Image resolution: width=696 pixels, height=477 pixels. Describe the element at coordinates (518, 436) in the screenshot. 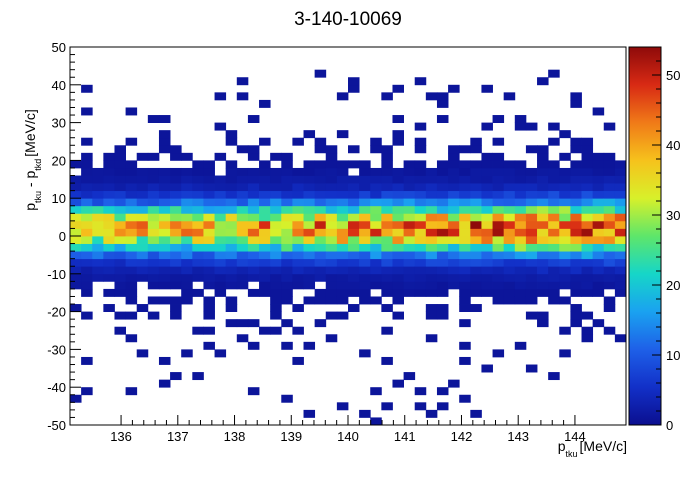

I see `x-tick-label: 143` at that location.